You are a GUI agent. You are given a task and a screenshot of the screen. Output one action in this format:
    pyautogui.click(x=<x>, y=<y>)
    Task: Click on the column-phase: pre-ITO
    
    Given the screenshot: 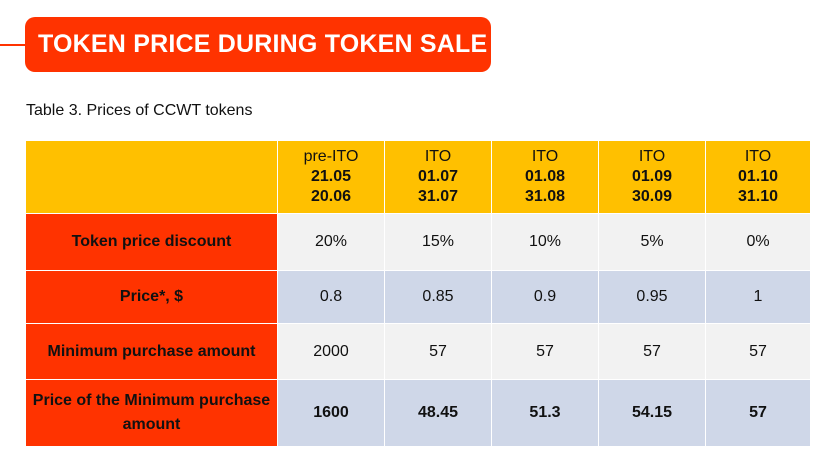 What is the action you would take?
    pyautogui.click(x=331, y=156)
    